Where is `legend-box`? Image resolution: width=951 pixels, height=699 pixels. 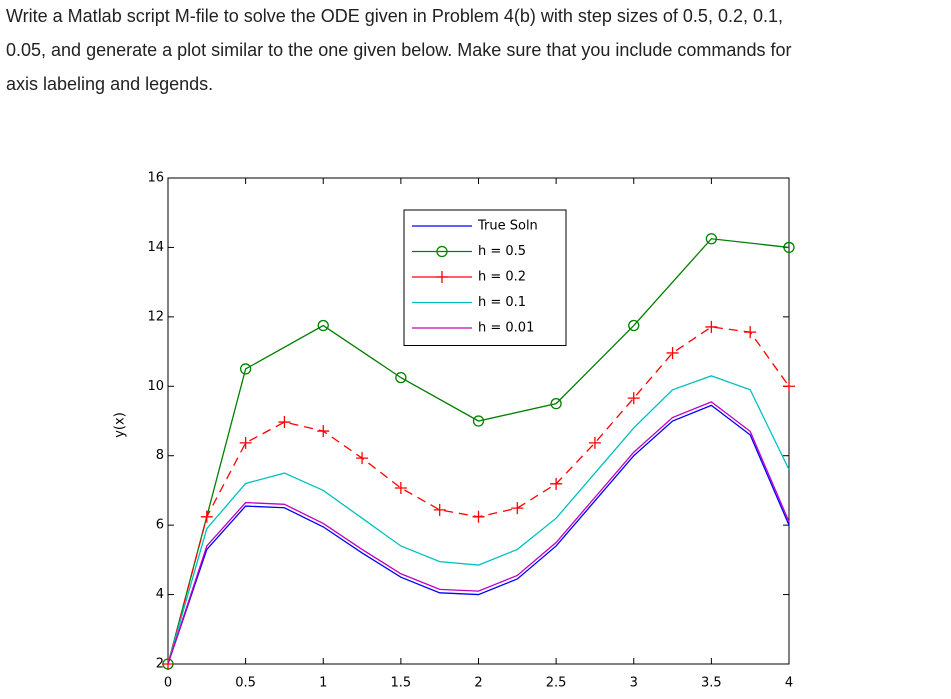
legend-box is located at coordinates (485, 277).